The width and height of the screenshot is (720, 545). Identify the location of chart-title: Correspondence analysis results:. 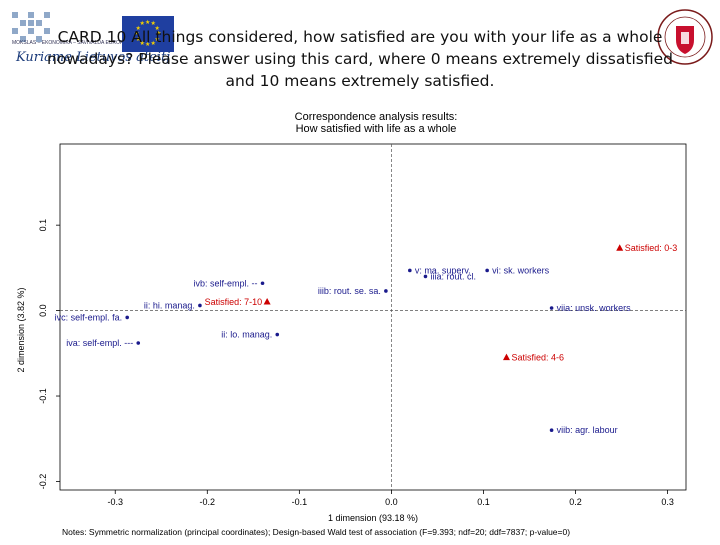
(376, 117).